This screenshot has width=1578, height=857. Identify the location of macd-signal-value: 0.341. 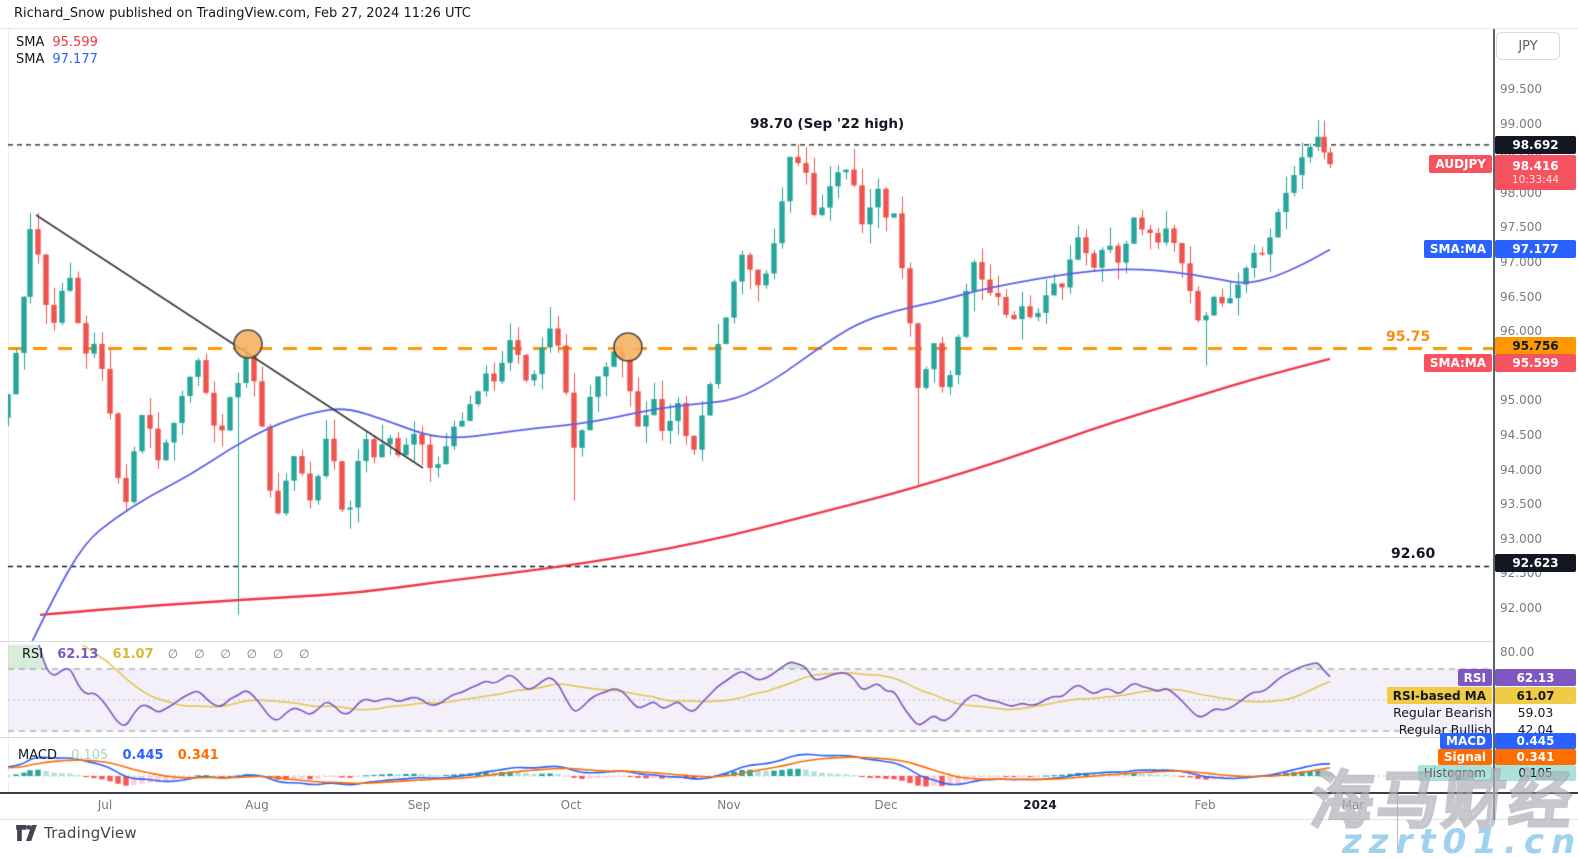
(198, 755).